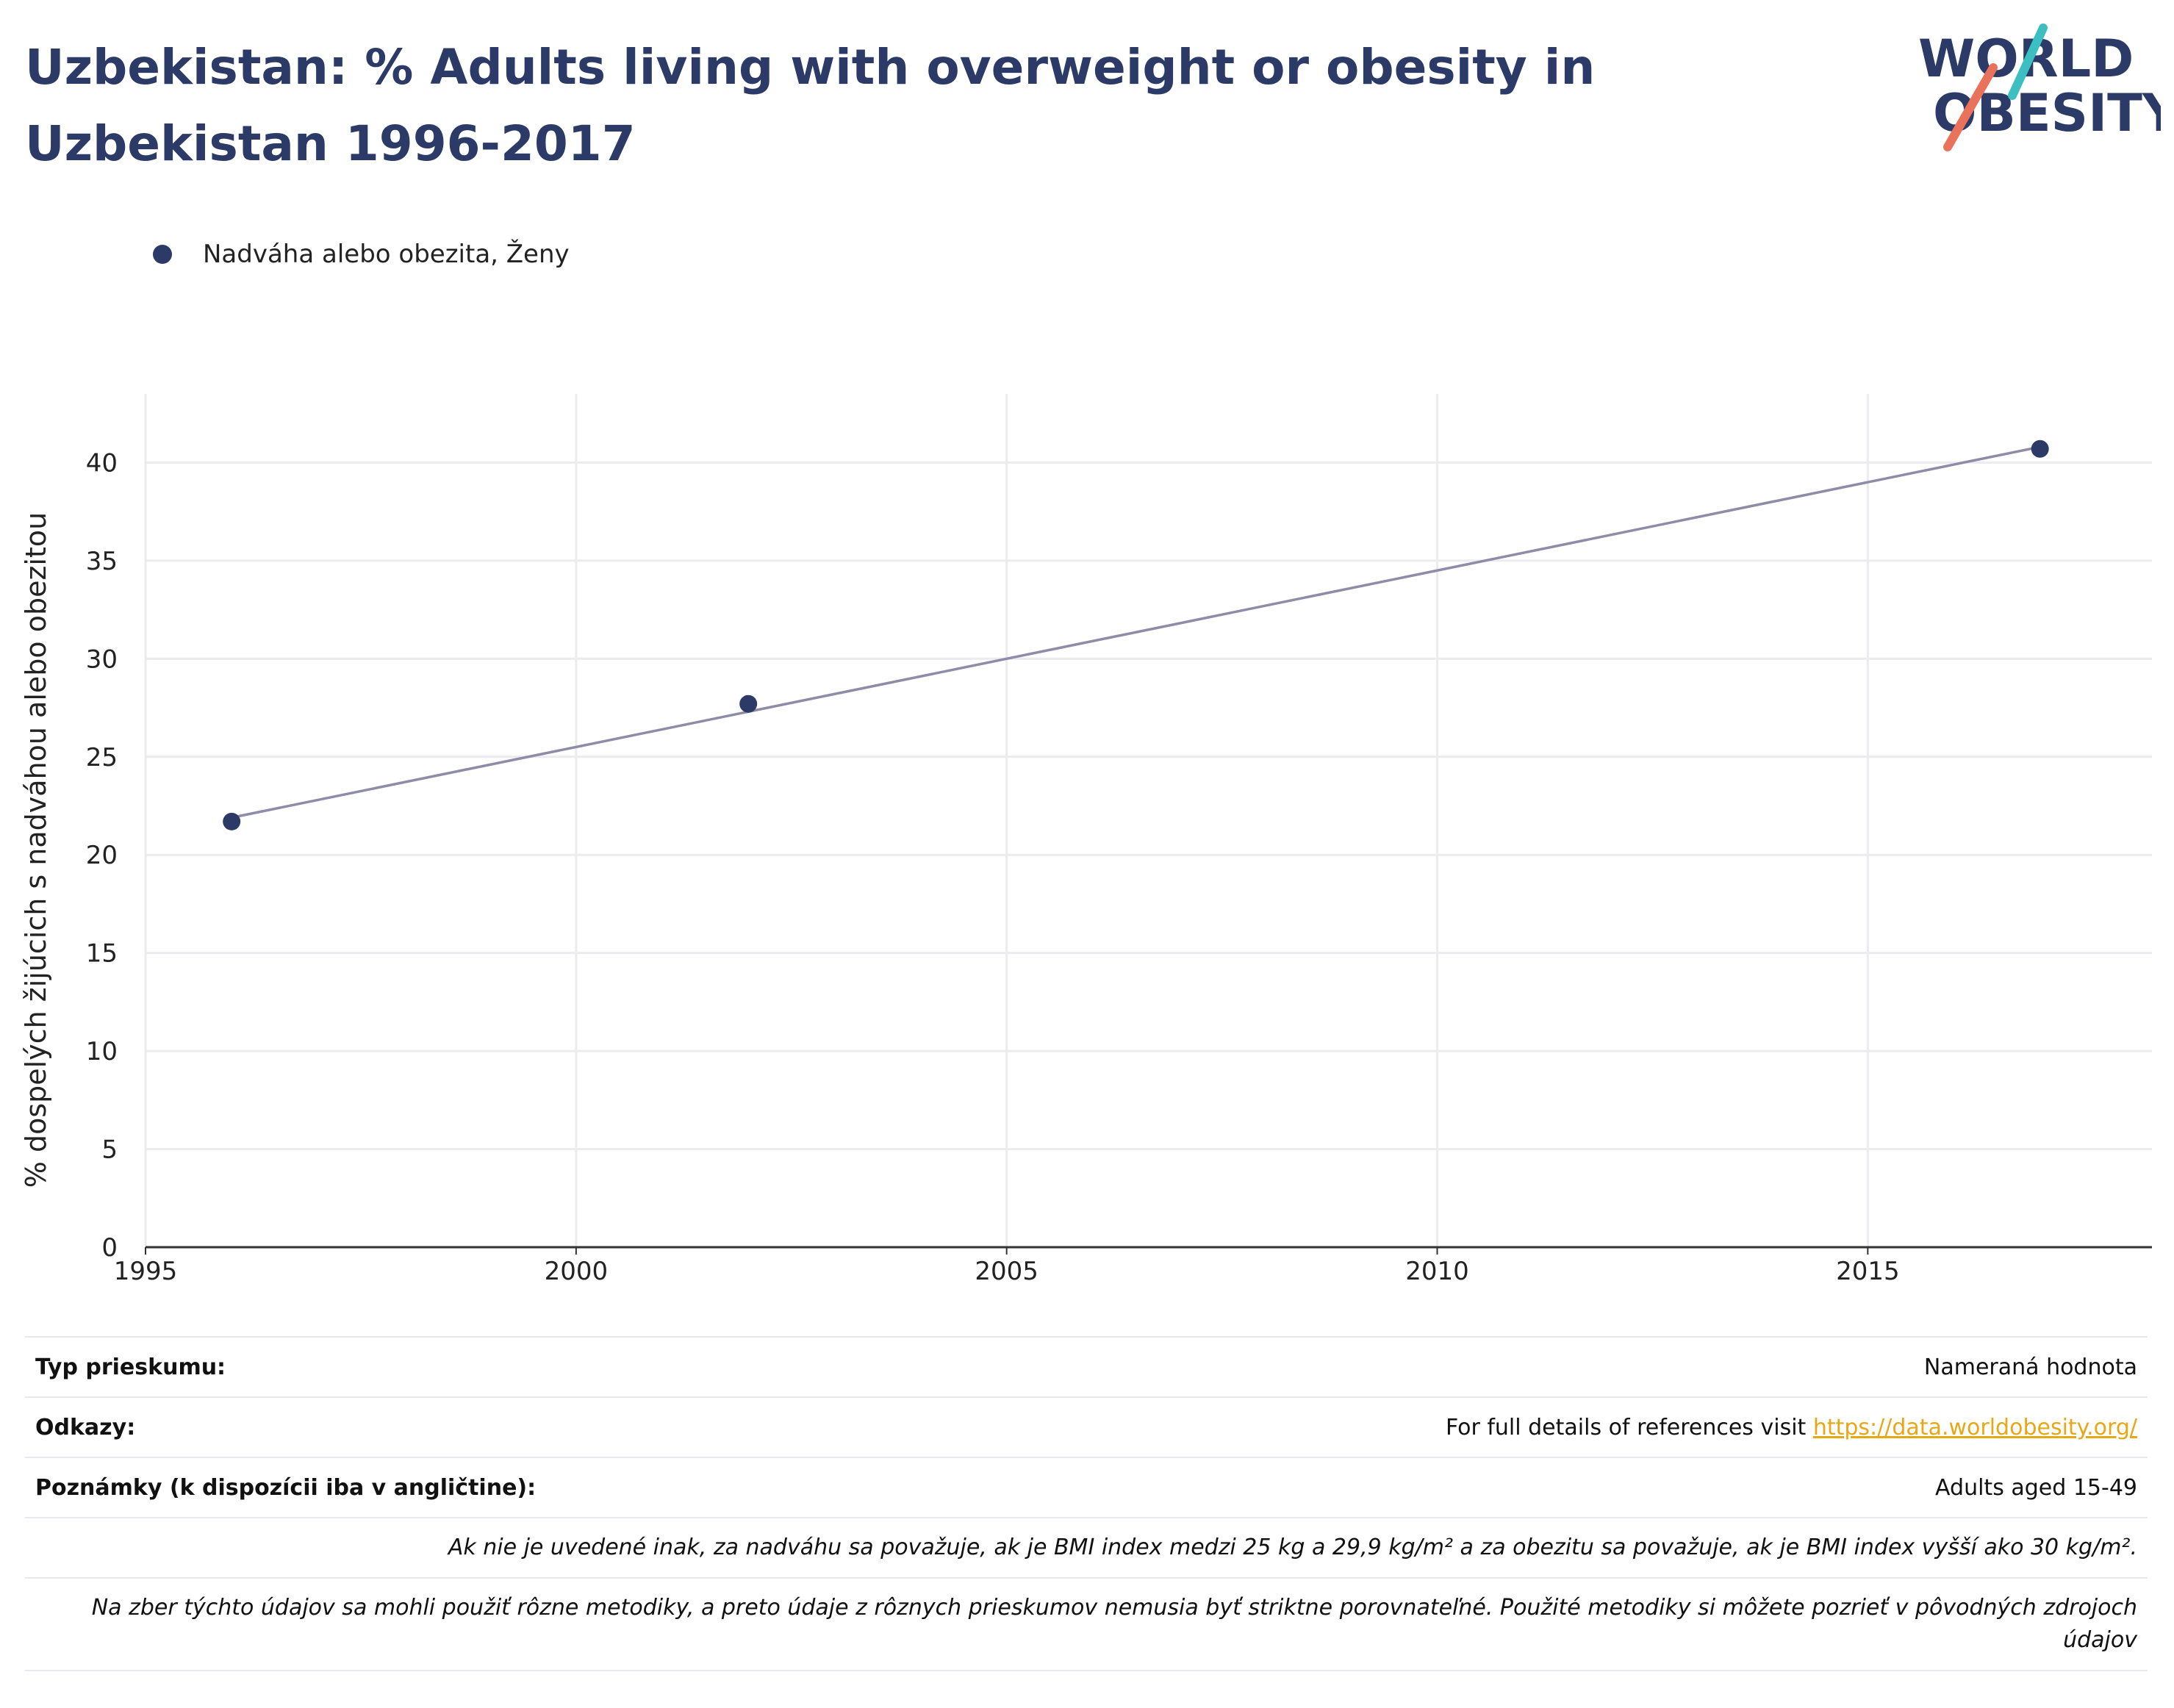  I want to click on survey-type-label: Typ prieskumu:, so click(130, 1367).